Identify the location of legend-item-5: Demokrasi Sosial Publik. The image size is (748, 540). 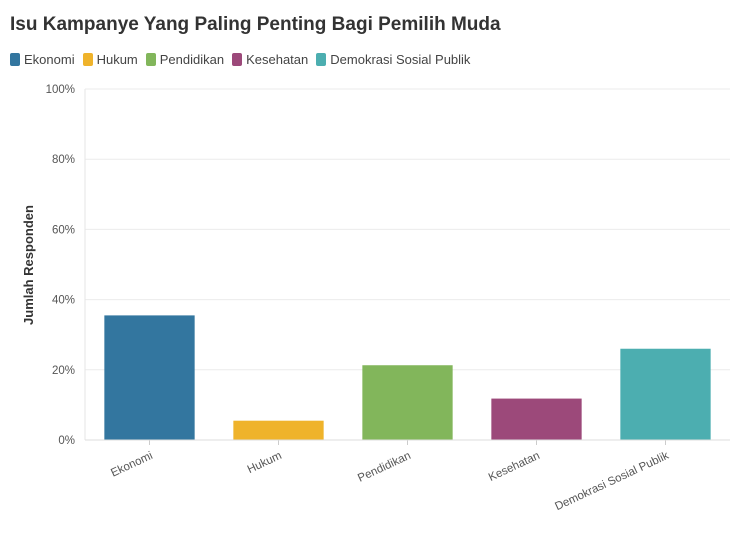
(393, 59).